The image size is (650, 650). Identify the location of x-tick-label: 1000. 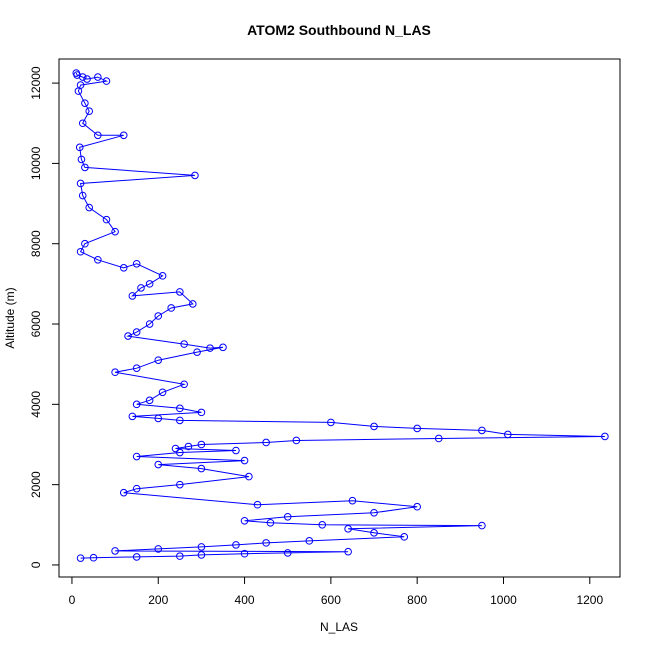
(503, 600).